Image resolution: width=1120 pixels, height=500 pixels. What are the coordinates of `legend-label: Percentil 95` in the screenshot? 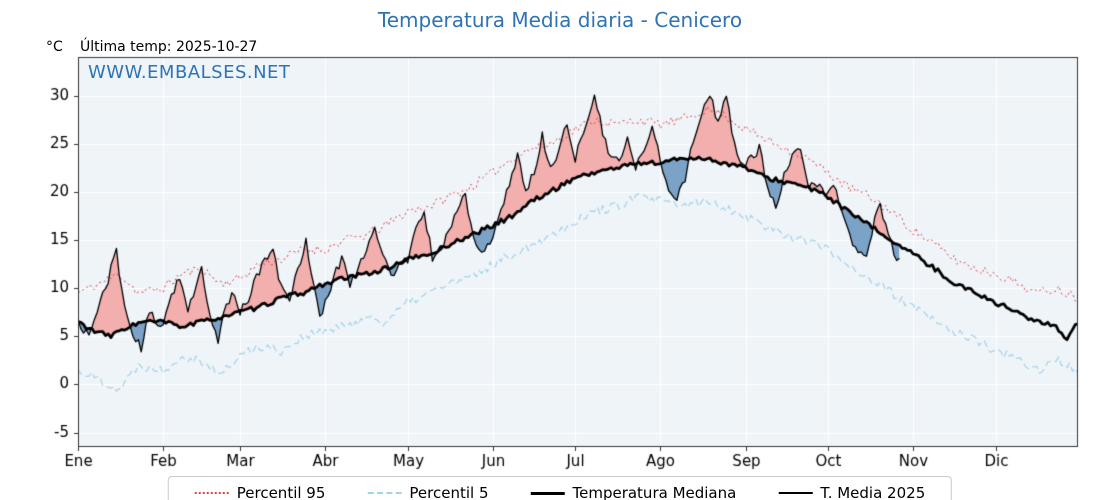 It's located at (281, 492).